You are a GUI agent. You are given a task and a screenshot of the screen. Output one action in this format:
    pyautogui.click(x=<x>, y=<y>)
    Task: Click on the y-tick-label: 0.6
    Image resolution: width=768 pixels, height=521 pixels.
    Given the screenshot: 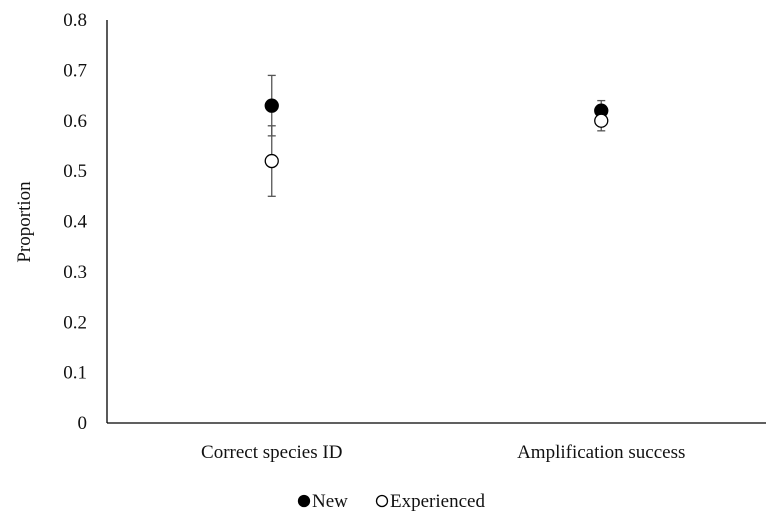 What is the action you would take?
    pyautogui.click(x=75, y=121)
    